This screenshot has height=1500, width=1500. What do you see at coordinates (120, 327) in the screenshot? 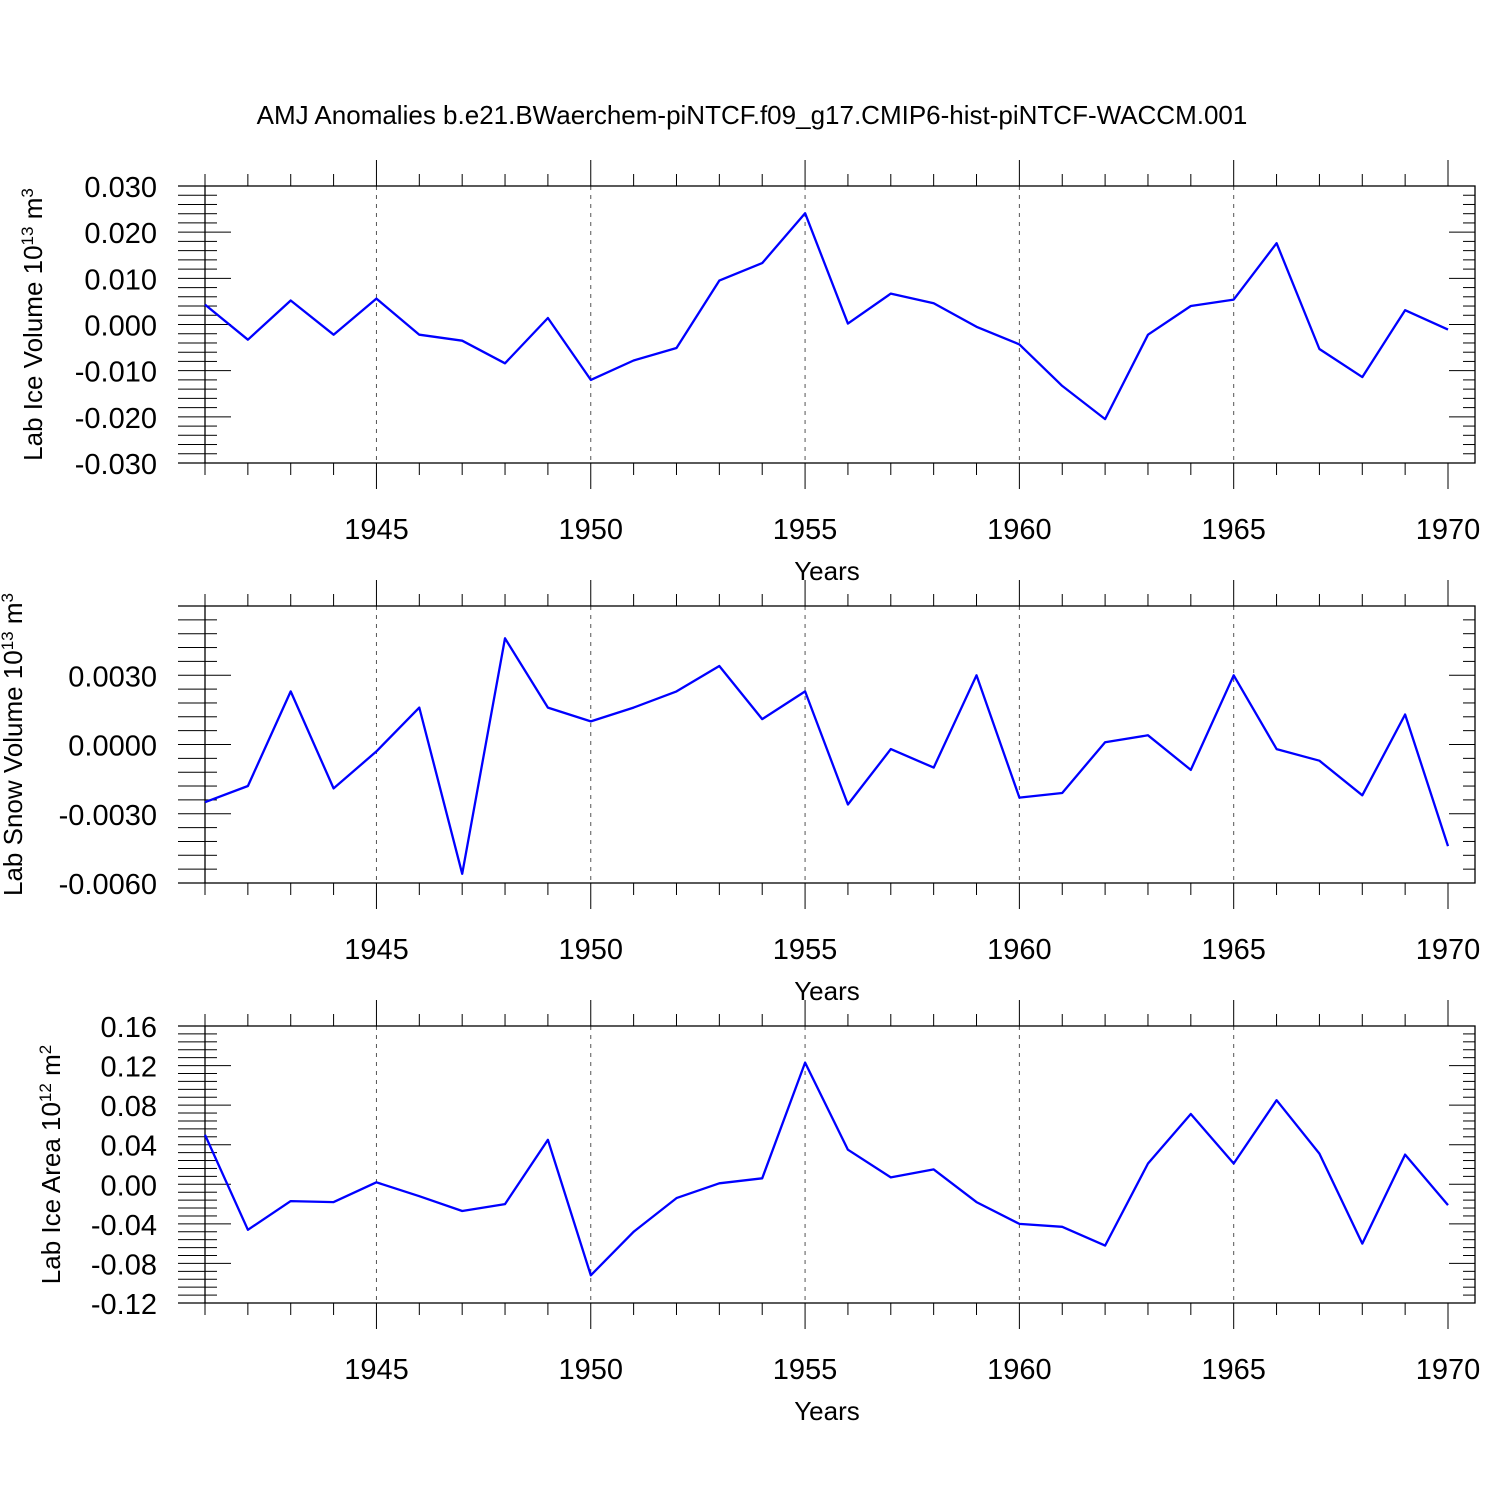
I see `y-tick-label: 0.000` at bounding box center [120, 327].